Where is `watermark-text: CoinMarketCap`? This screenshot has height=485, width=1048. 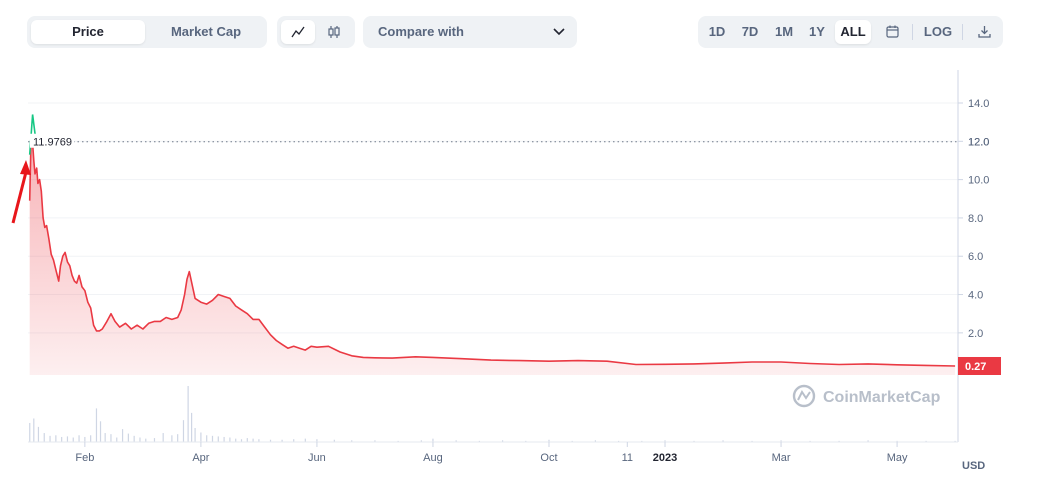 watermark-text: CoinMarketCap is located at coordinates (882, 397).